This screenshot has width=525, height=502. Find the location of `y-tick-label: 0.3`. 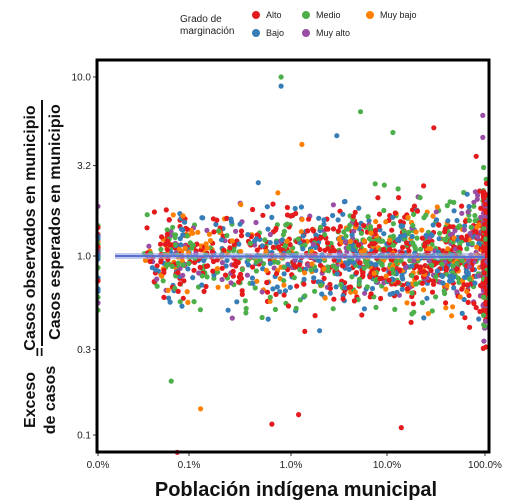

y-tick-label: 0.3 is located at coordinates (84, 350).